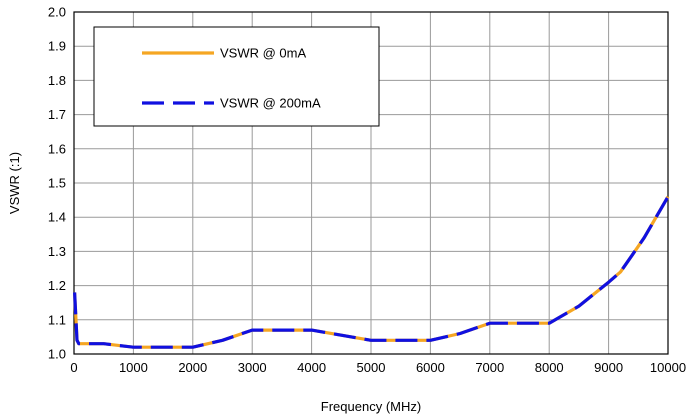 The height and width of the screenshot is (416, 693). I want to click on y-tick-label: 1.2, so click(57, 285).